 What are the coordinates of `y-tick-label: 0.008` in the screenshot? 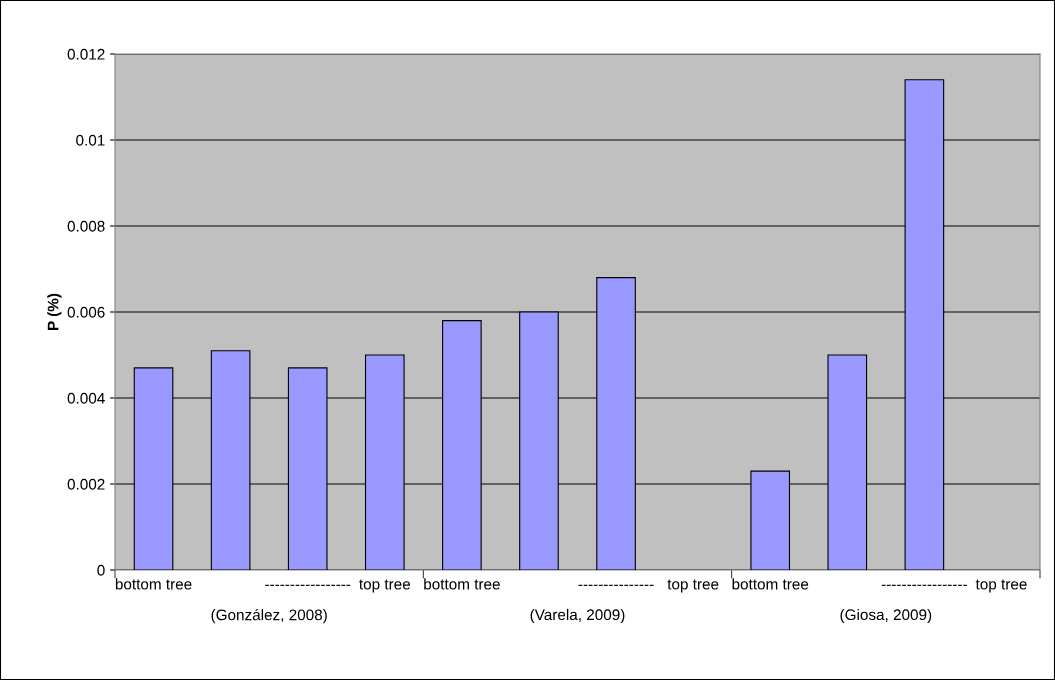 It's located at (86, 226).